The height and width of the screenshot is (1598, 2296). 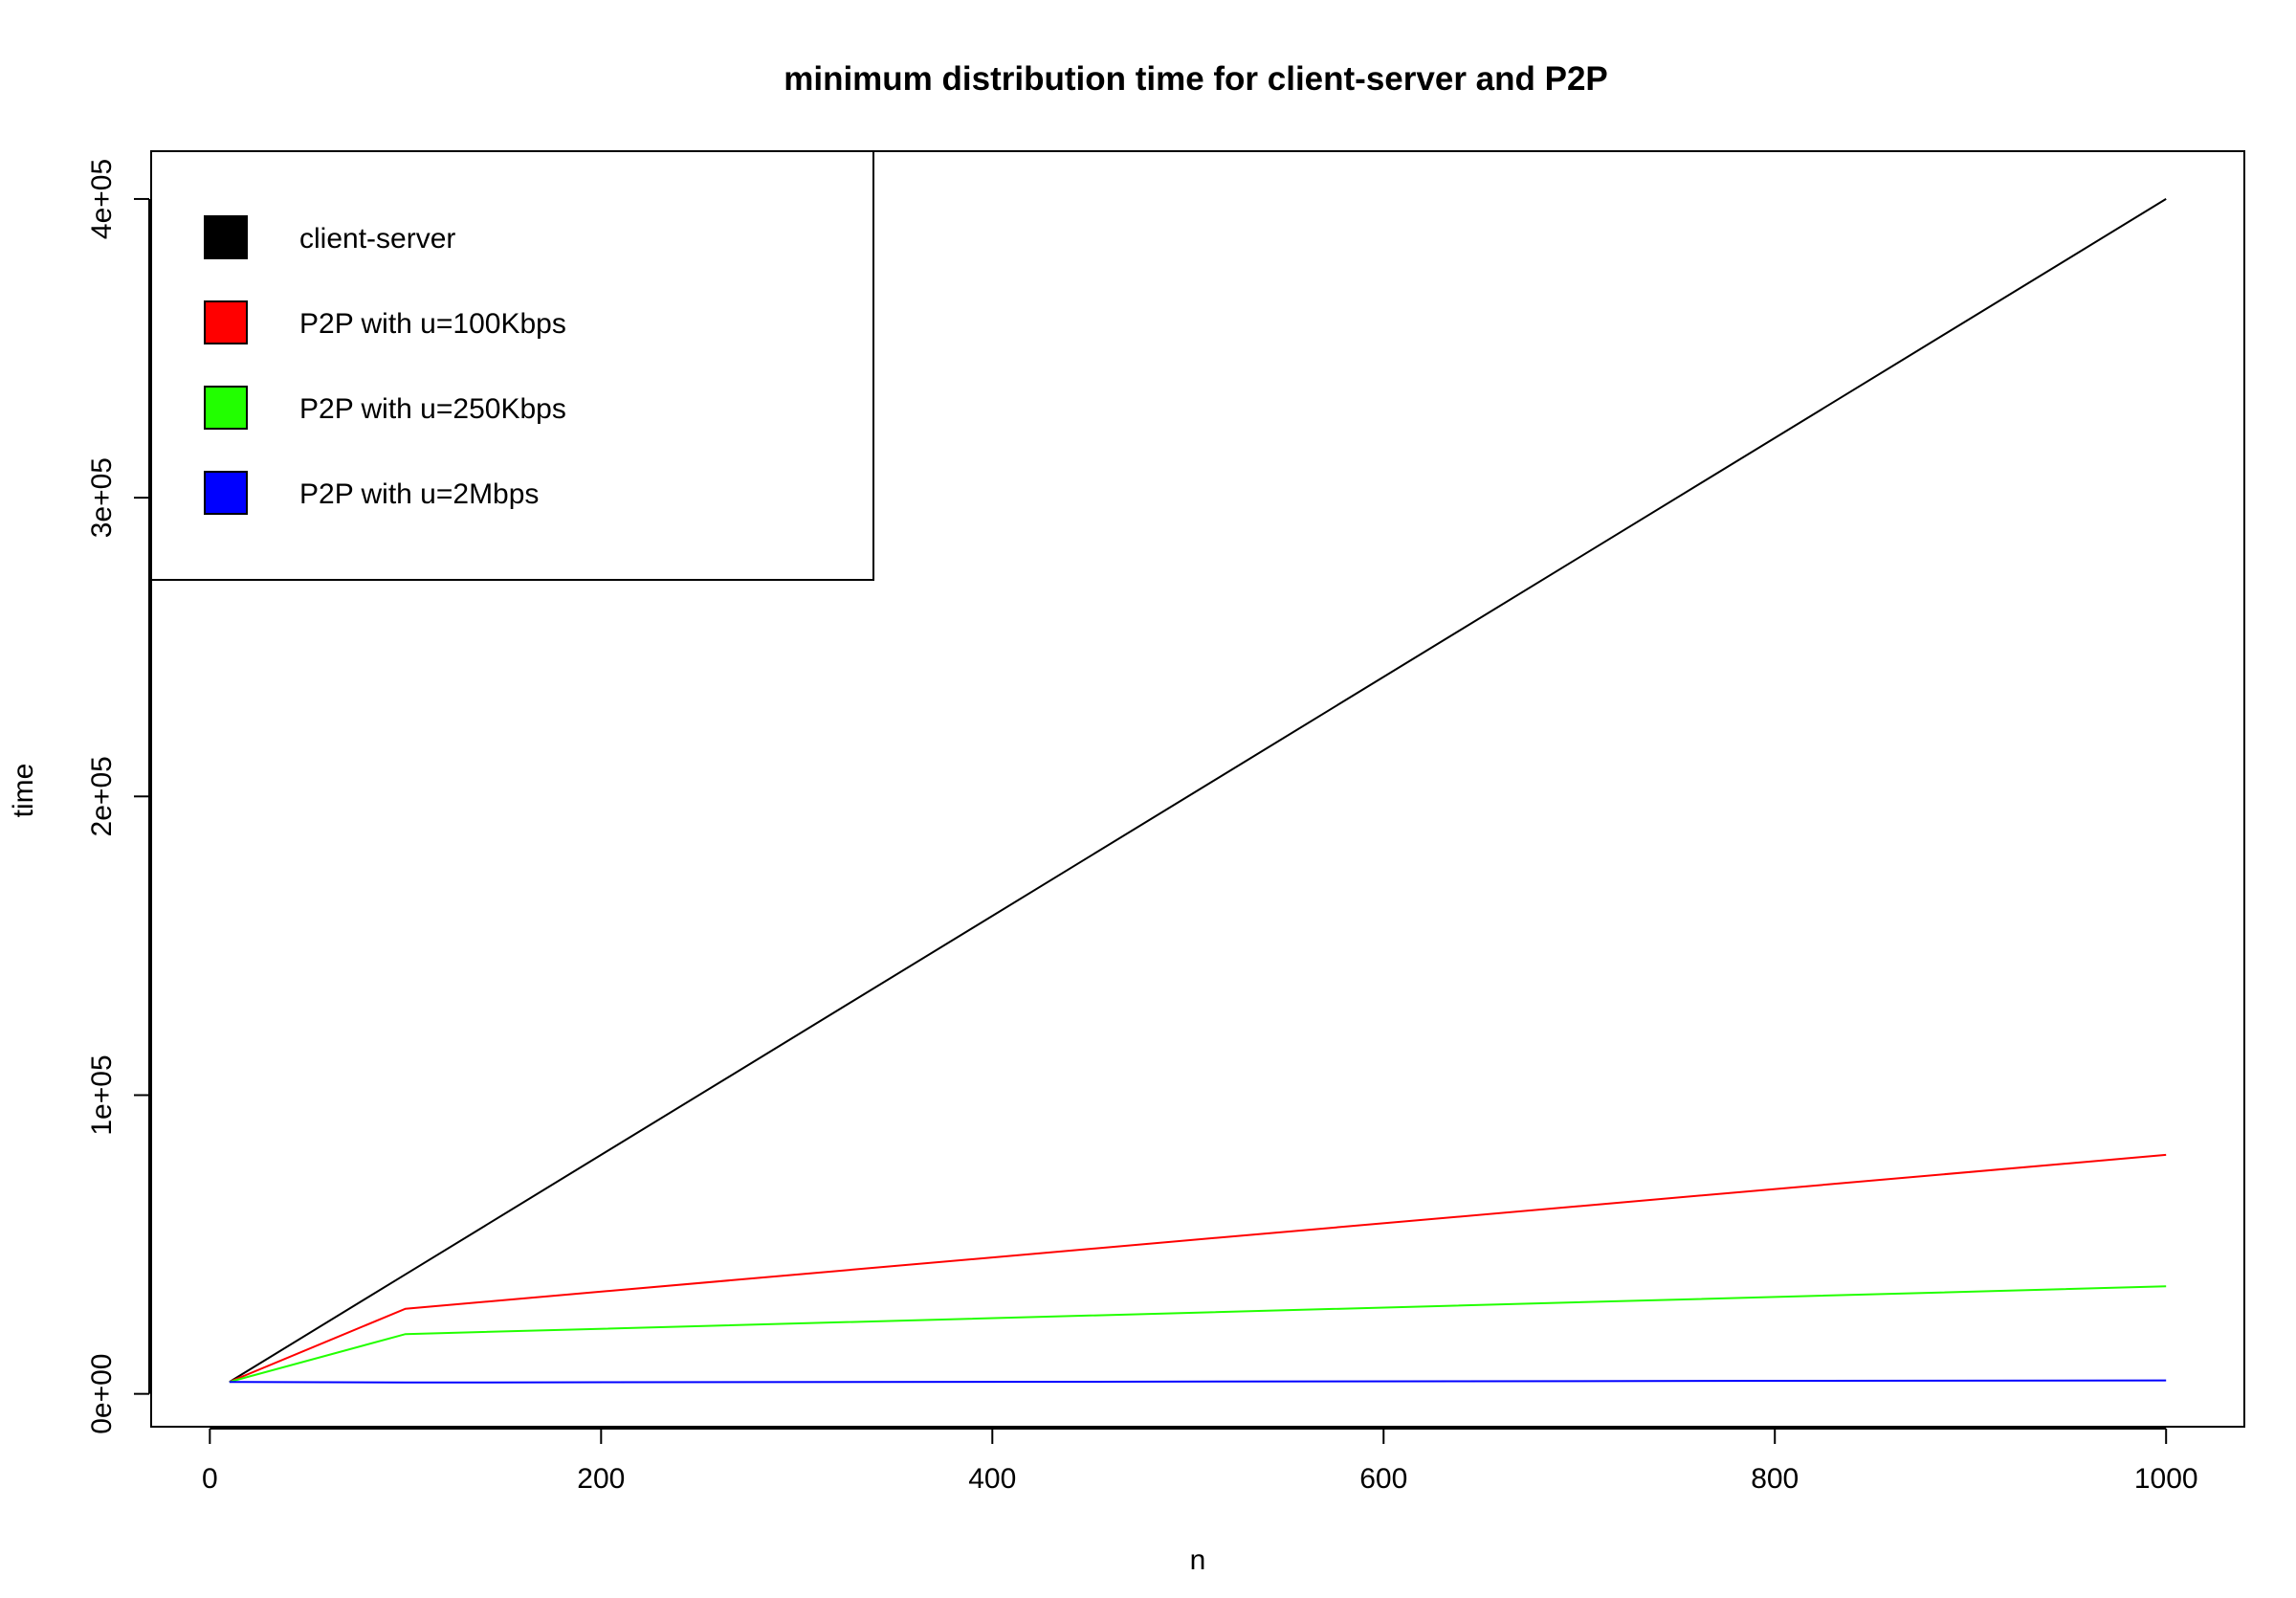 What do you see at coordinates (210, 1479) in the screenshot?
I see `x-tick-label-0: 0` at bounding box center [210, 1479].